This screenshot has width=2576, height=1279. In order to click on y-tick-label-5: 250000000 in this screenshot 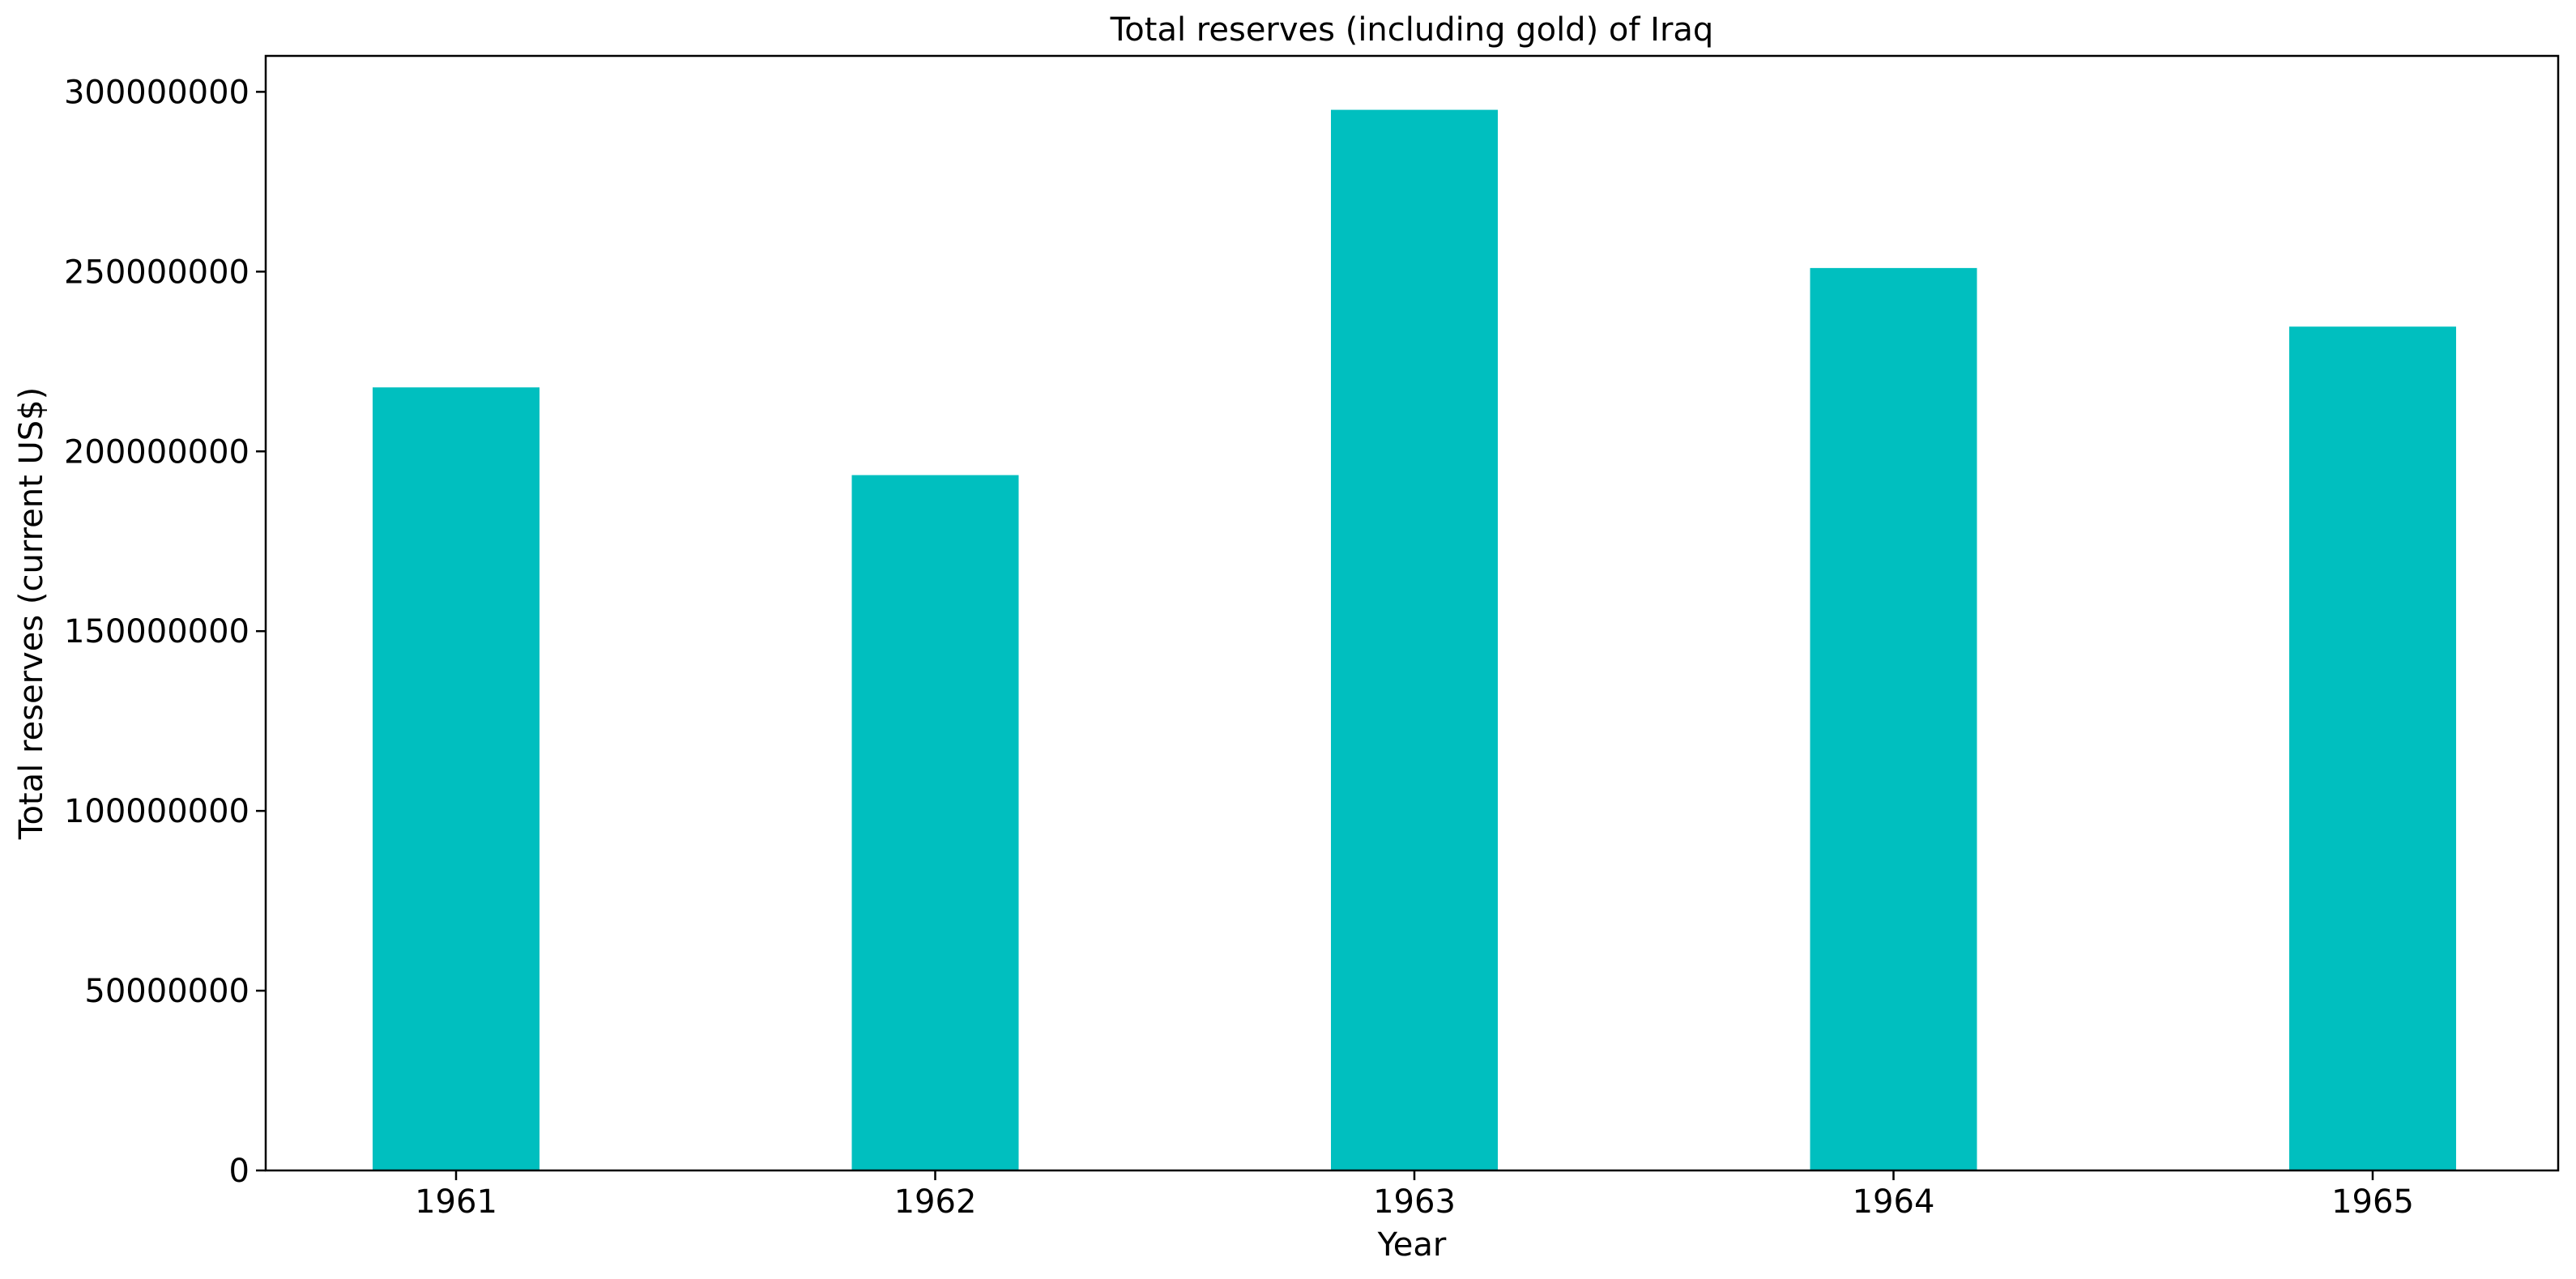, I will do `click(156, 272)`.